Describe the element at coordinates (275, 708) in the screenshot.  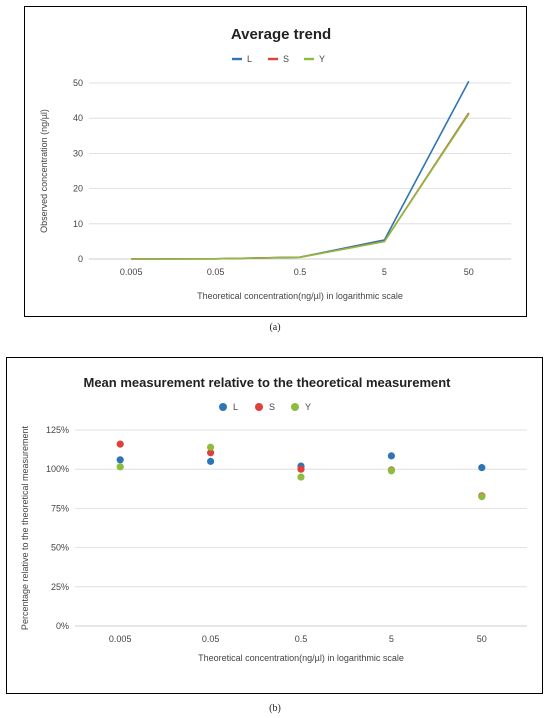
I see `caption-b: (b)` at that location.